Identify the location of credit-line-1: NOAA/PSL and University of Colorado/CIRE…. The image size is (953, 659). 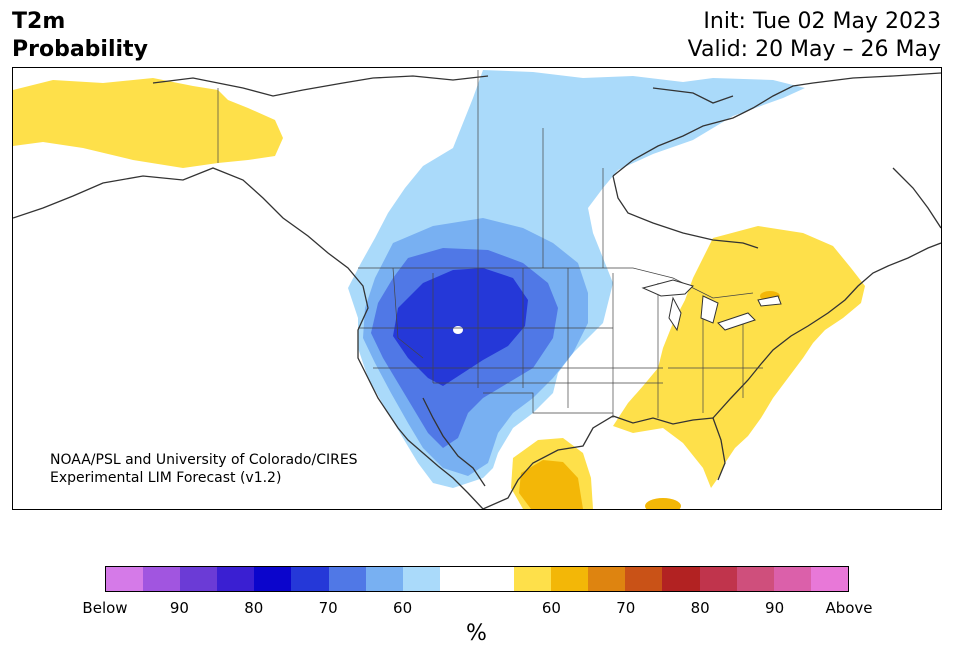
(204, 460).